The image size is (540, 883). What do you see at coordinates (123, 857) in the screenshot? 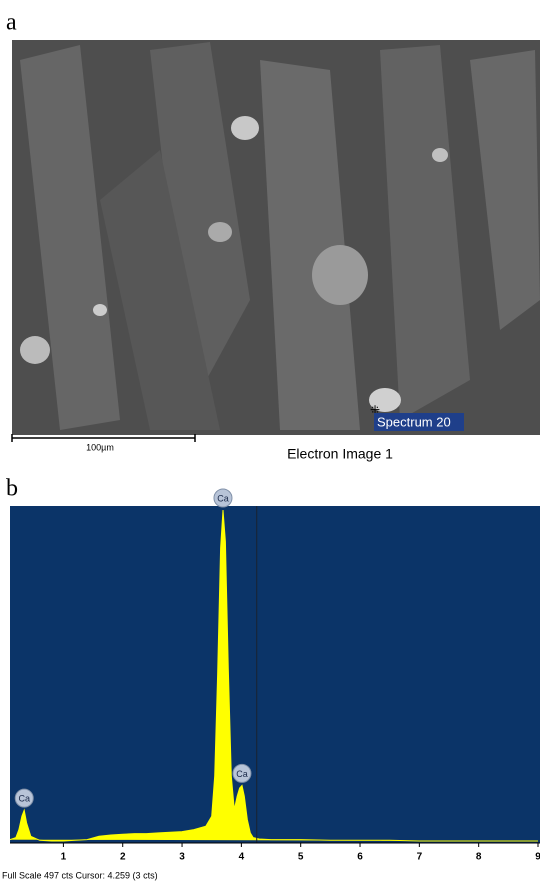
I see `x-tick-label: 2` at bounding box center [123, 857].